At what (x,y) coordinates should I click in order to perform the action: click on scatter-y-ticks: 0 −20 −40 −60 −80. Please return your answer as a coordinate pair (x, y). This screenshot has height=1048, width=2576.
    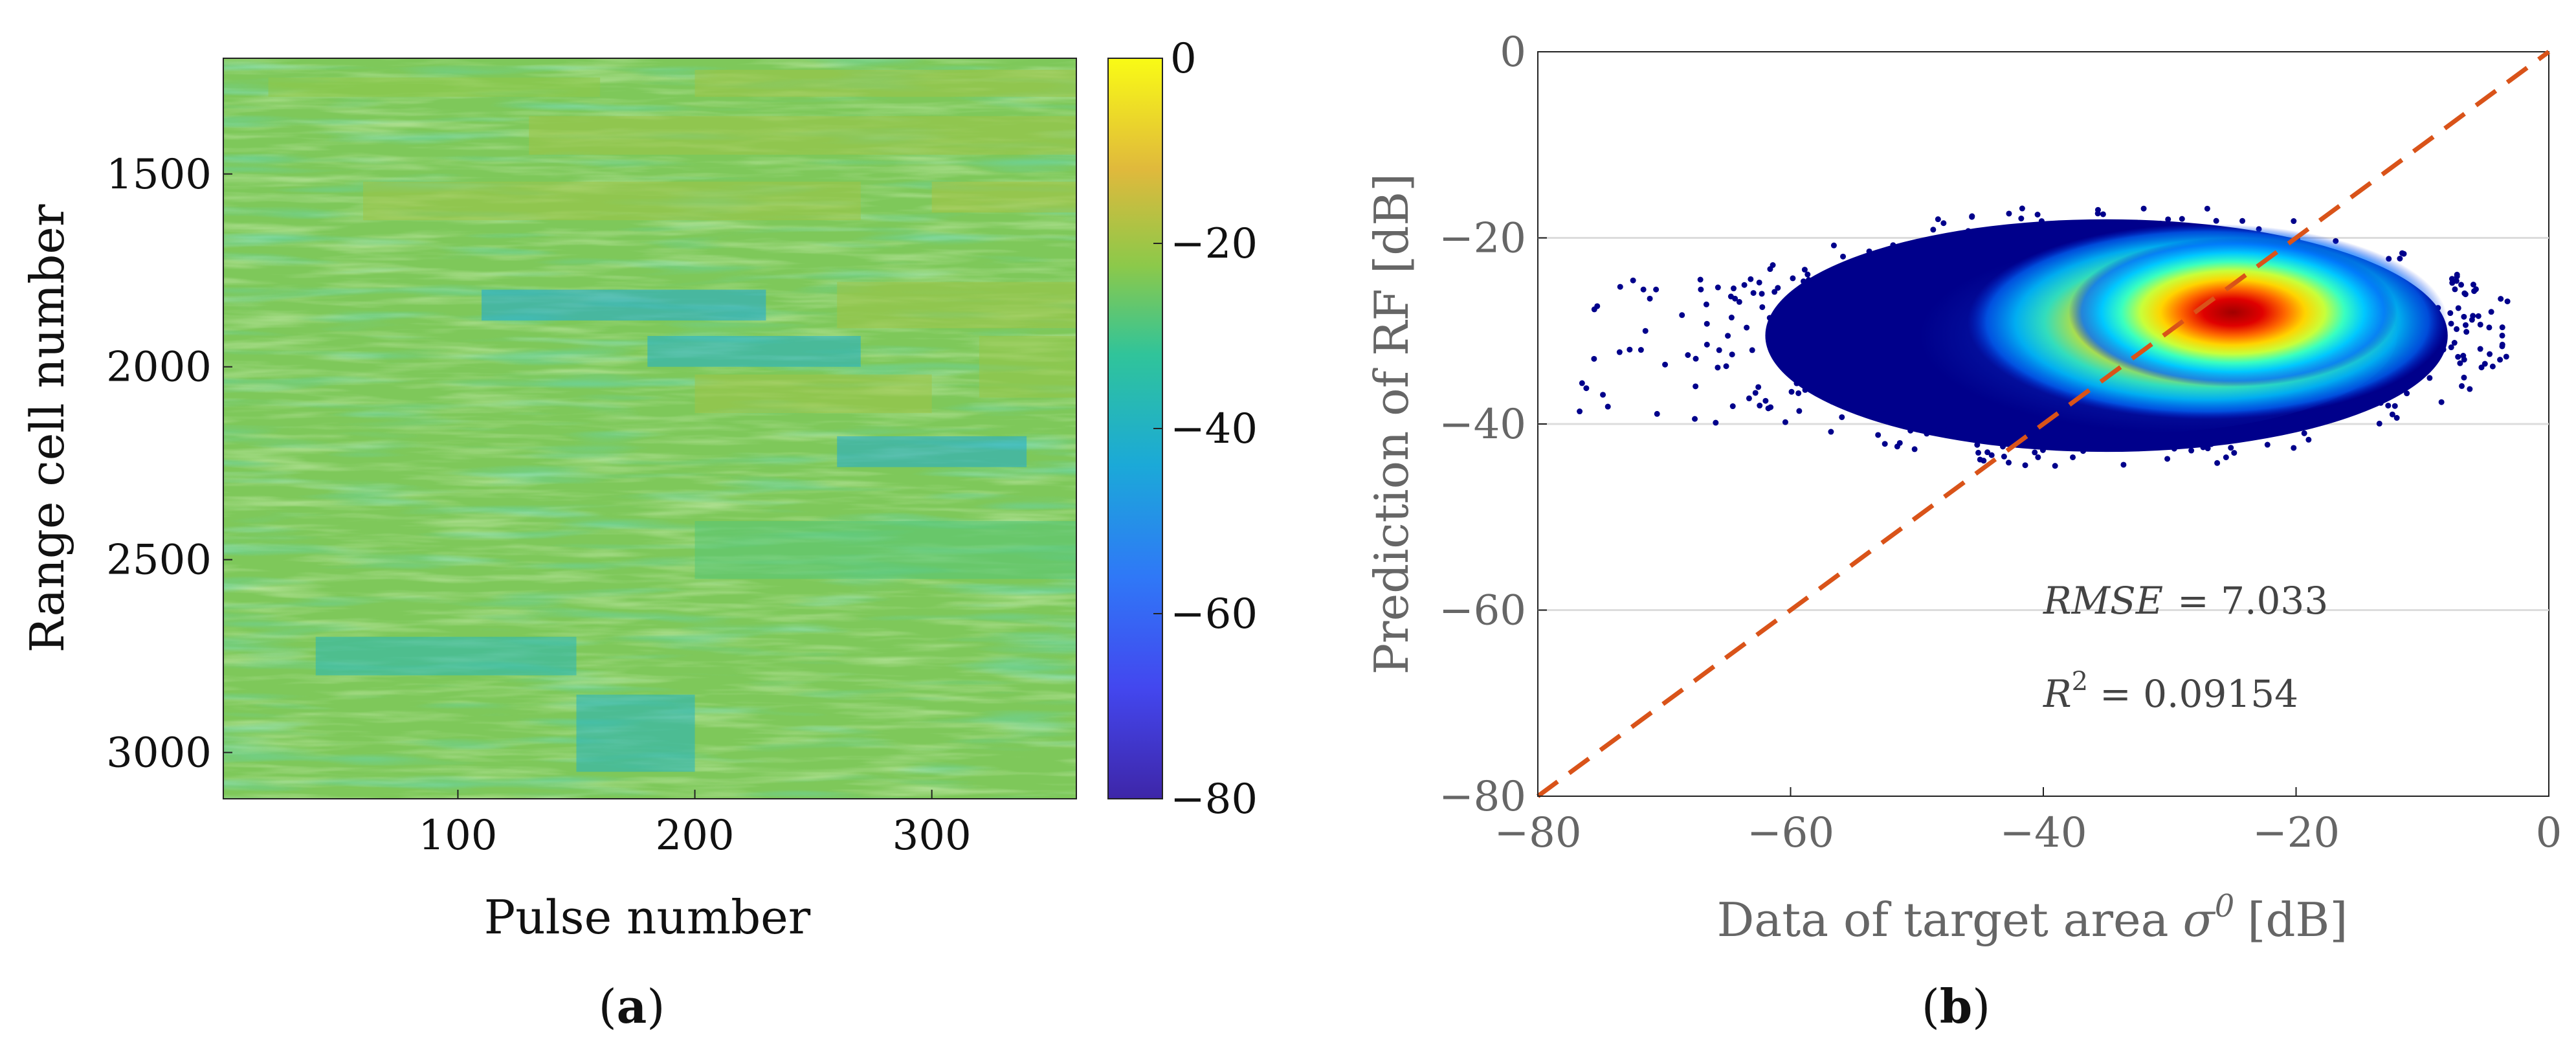
    Looking at the image, I should click on (1493, 424).